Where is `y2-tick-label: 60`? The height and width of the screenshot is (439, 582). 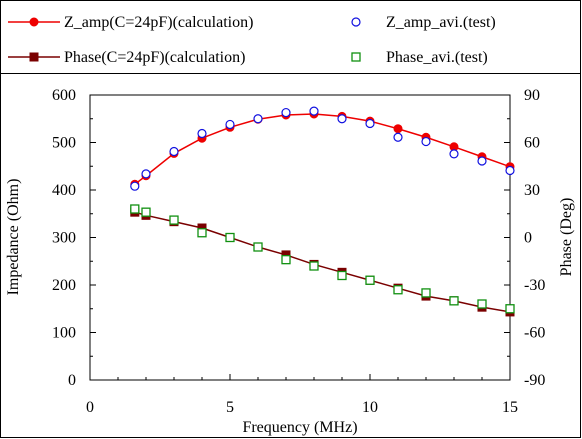
y2-tick-label: 60 is located at coordinates (532, 143).